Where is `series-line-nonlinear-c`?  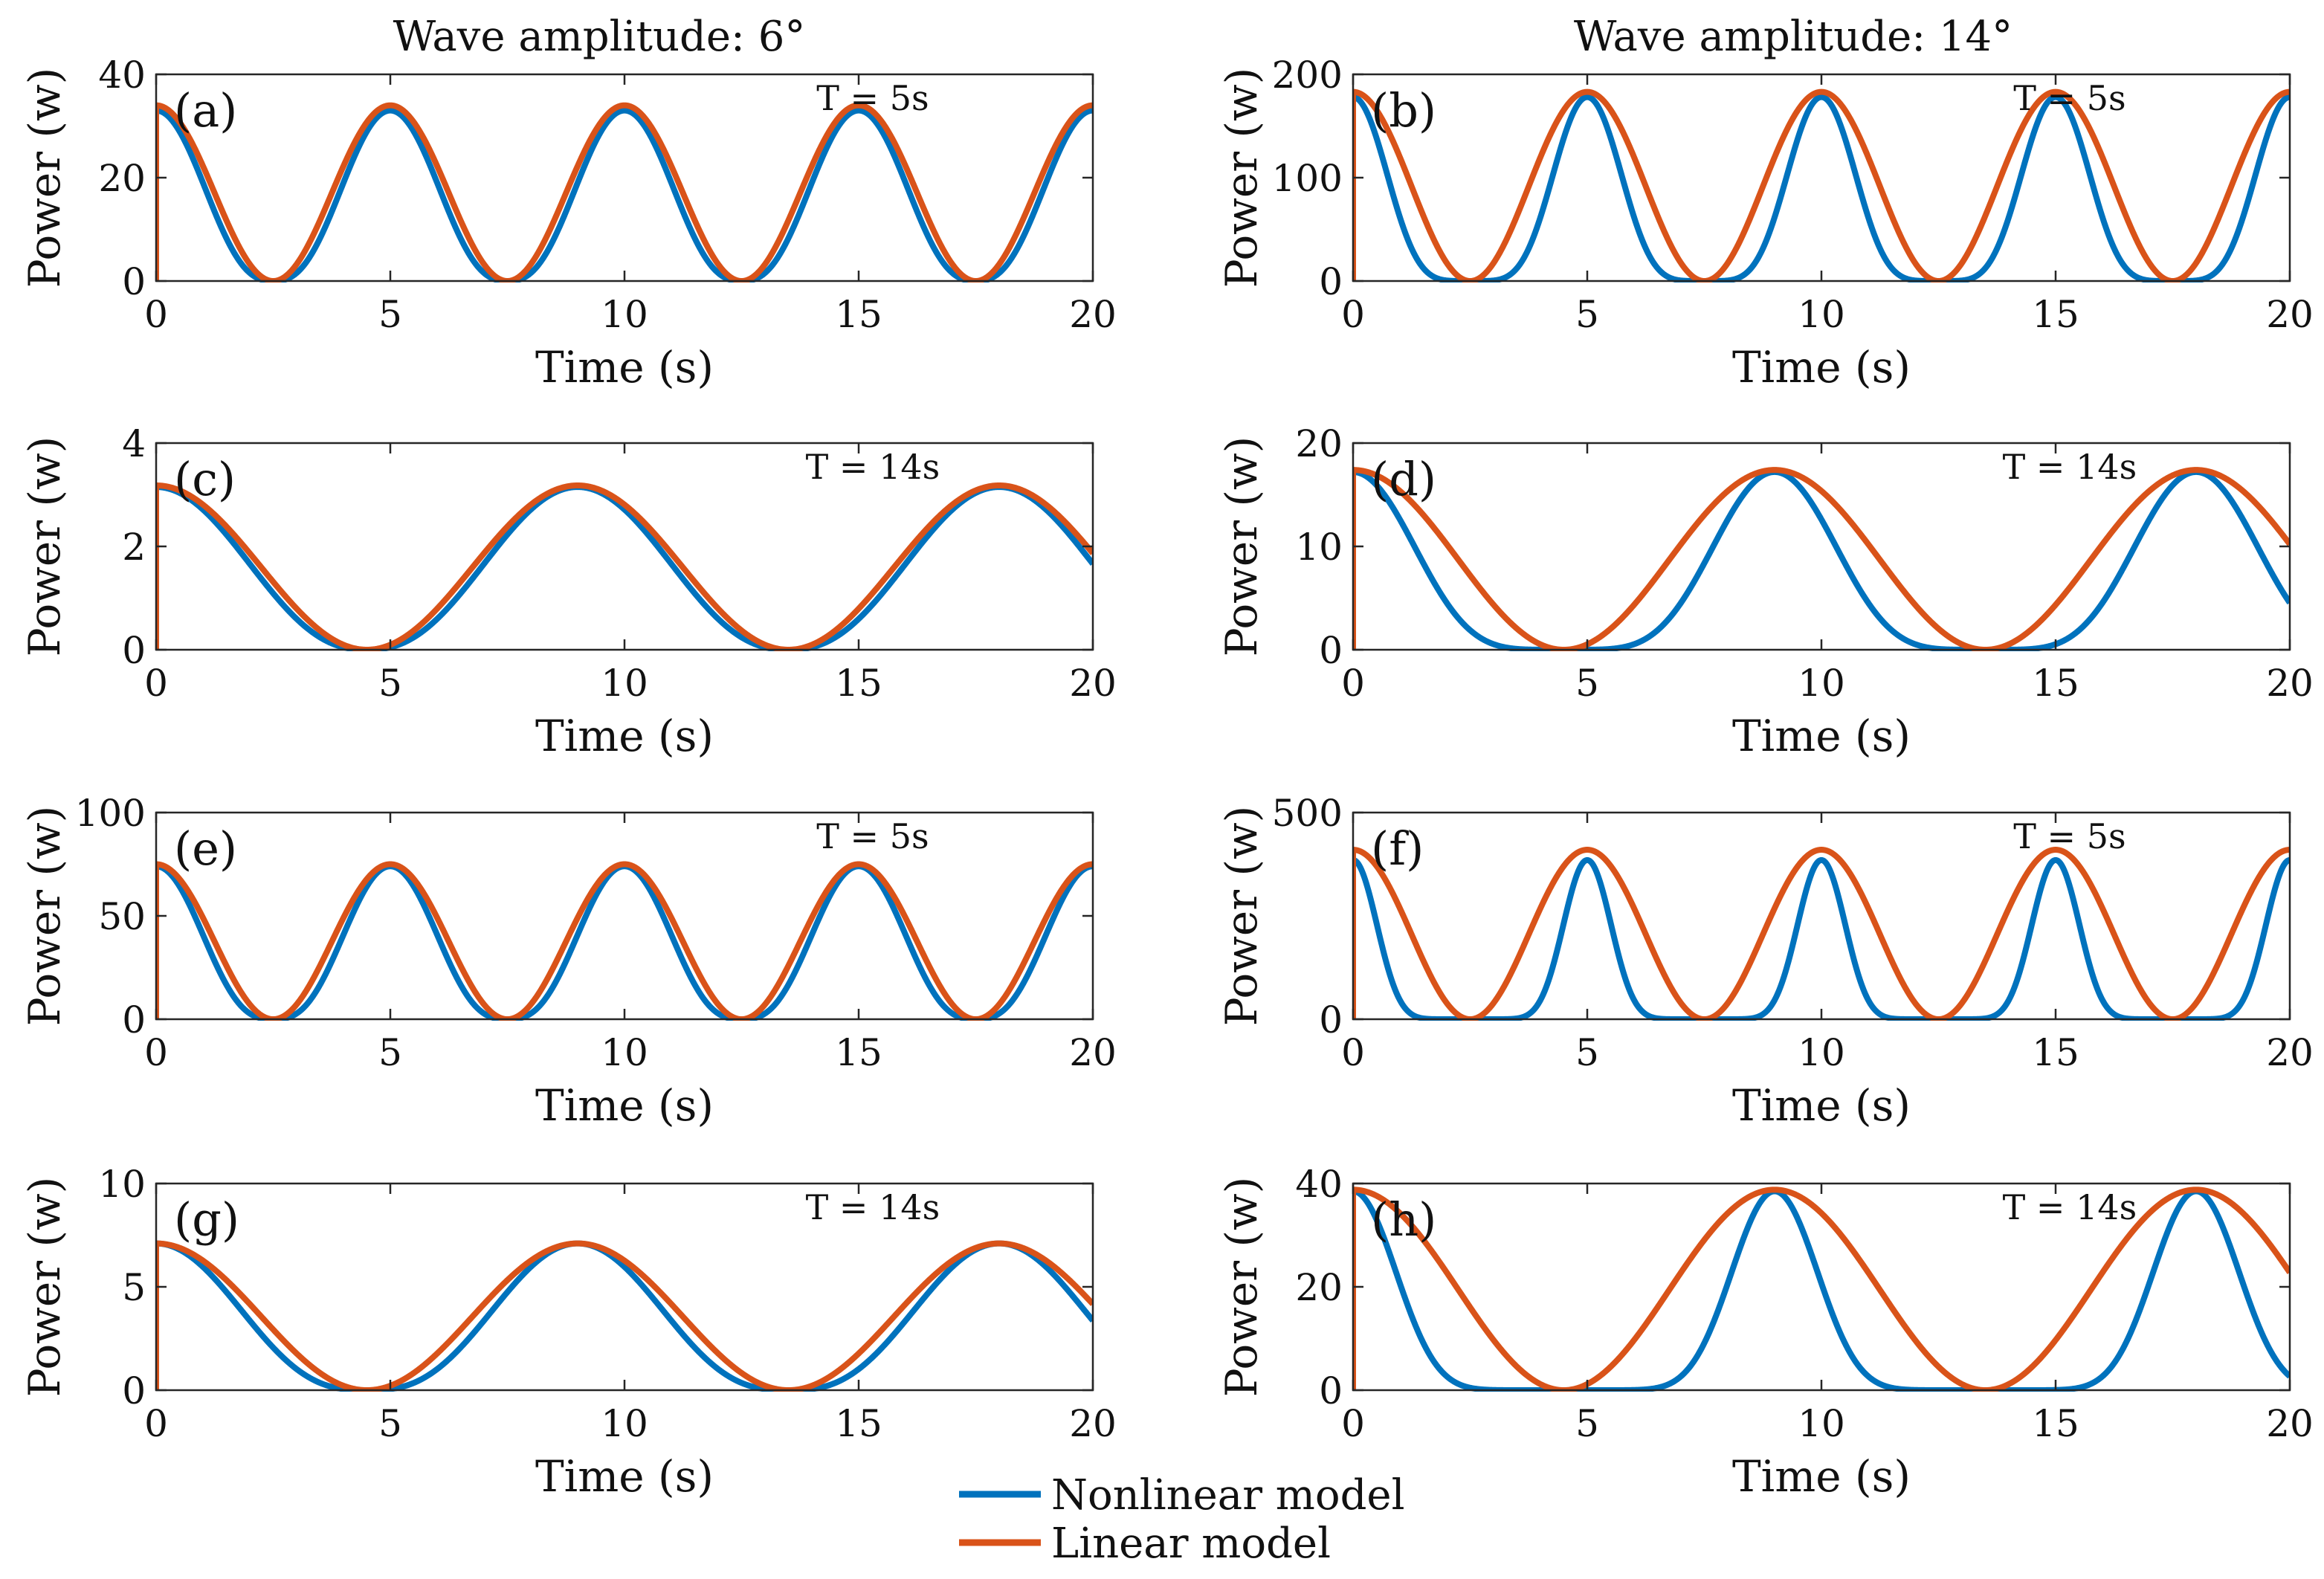 series-line-nonlinear-c is located at coordinates (624, 567).